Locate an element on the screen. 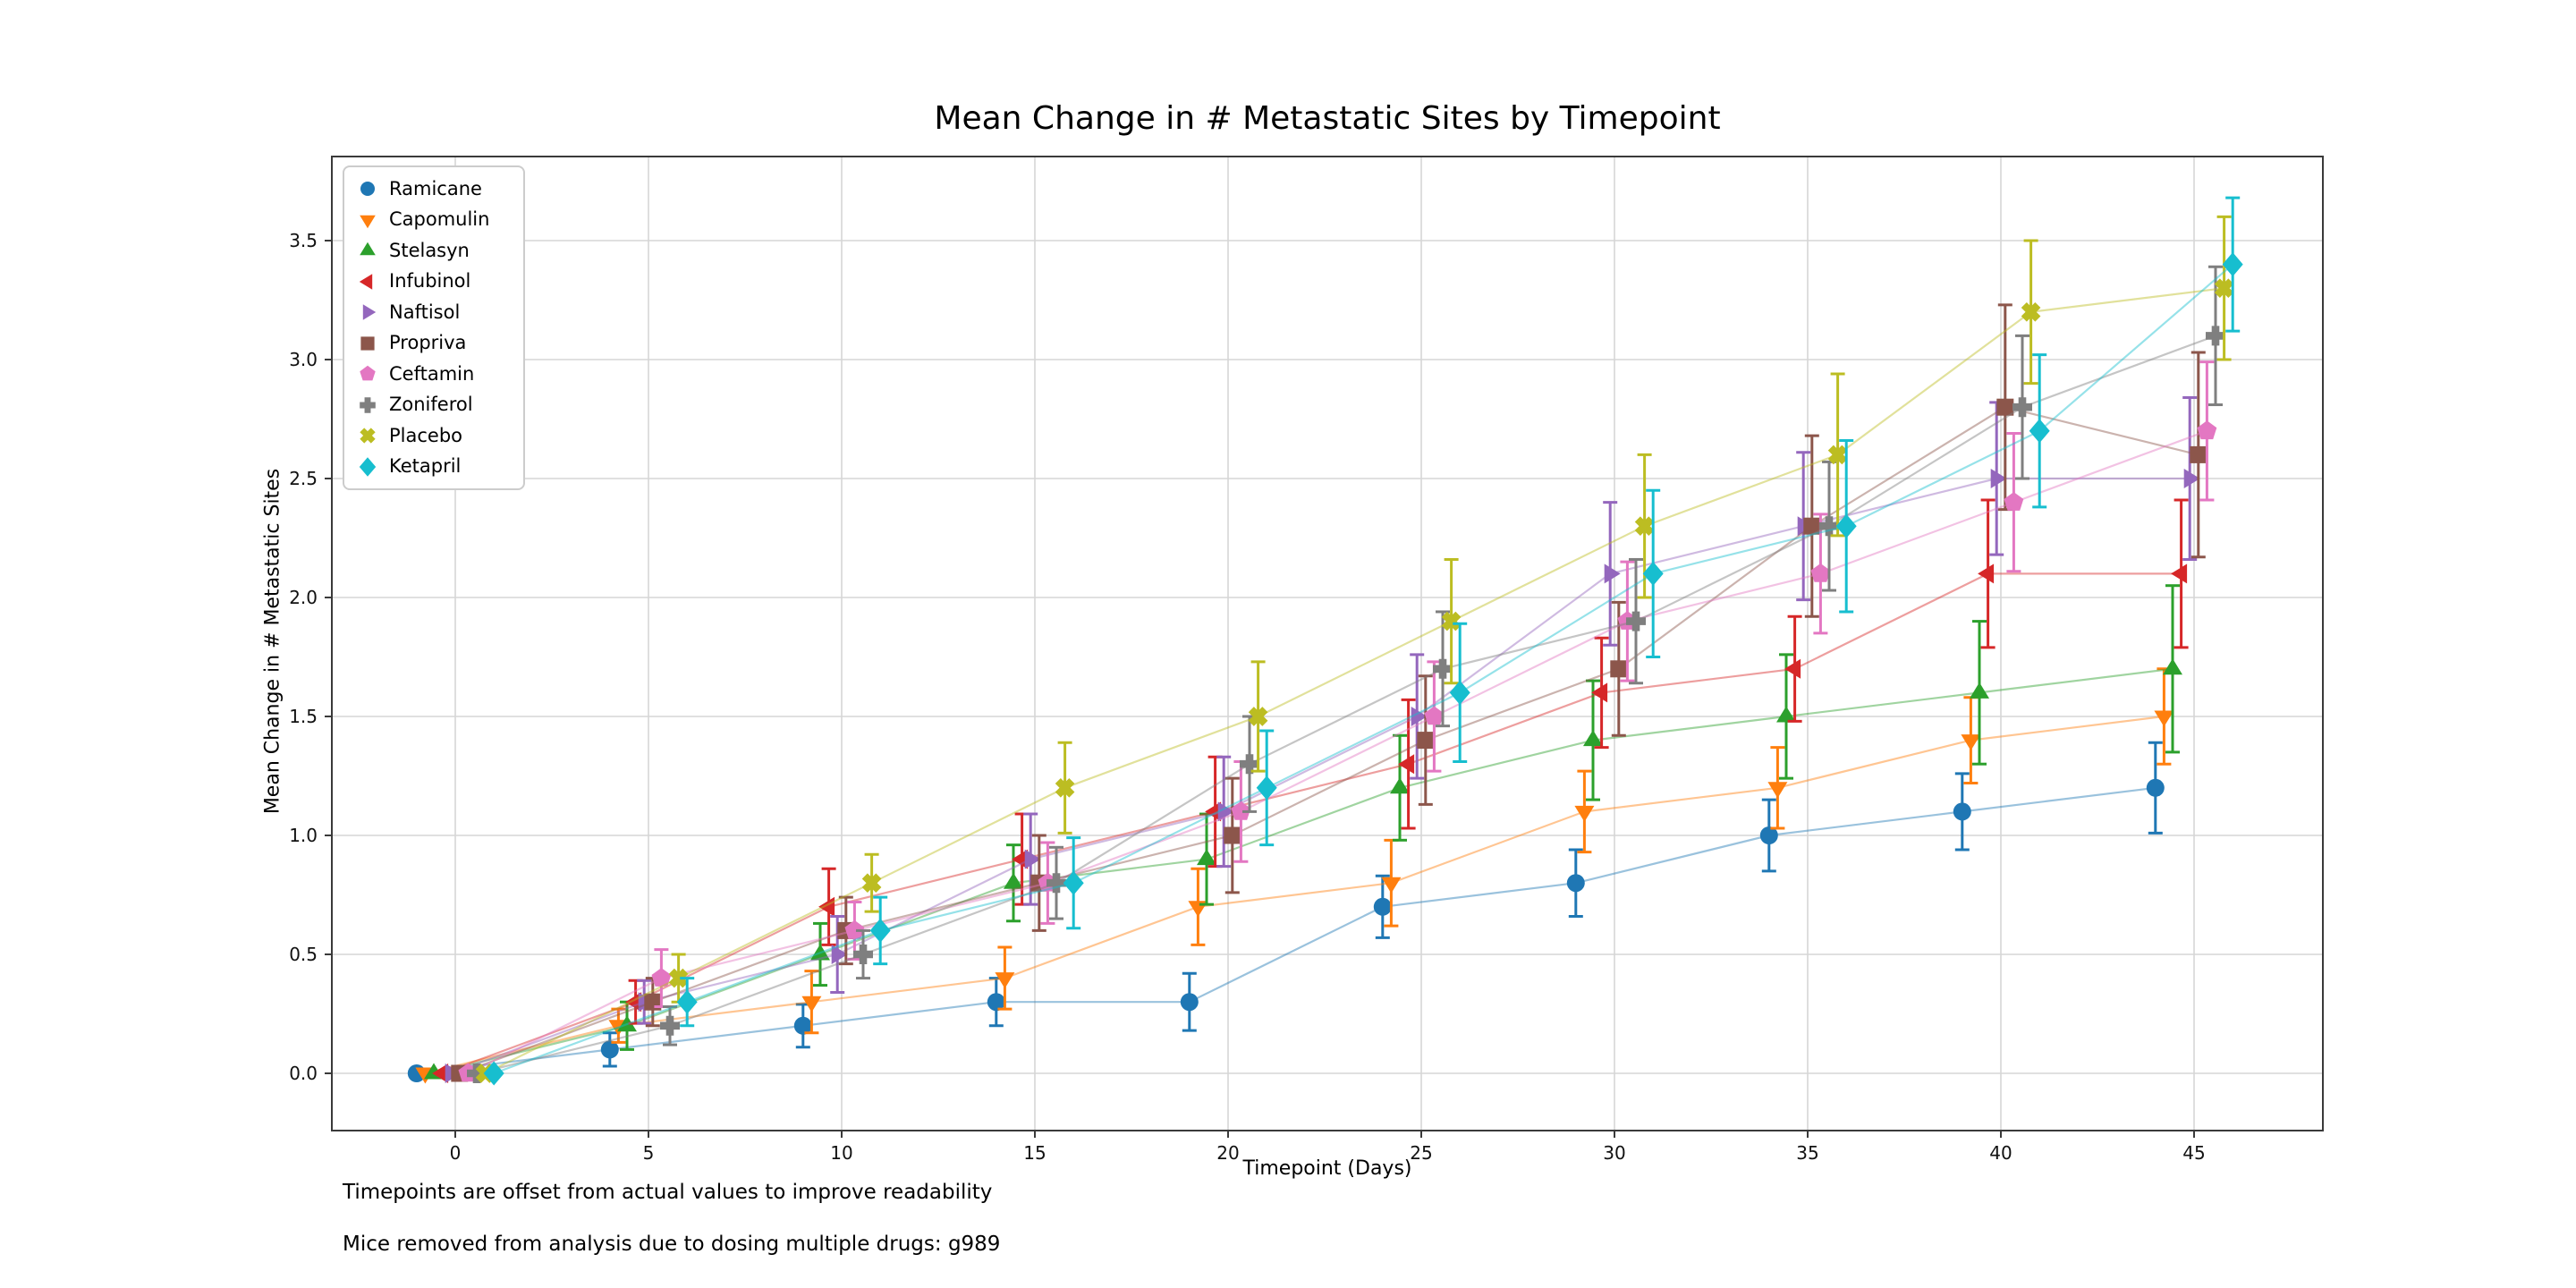 The image size is (2576, 1288). y-axis-label: Mean Change in # Metastatic Sites is located at coordinates (272, 641).